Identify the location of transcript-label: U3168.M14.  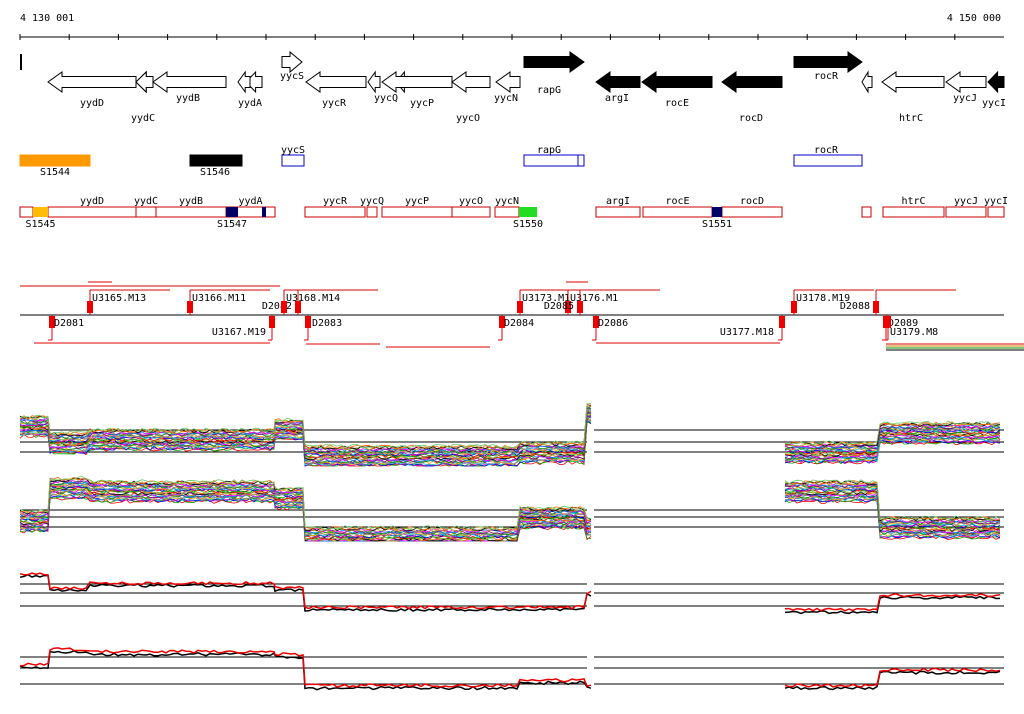
(313, 298).